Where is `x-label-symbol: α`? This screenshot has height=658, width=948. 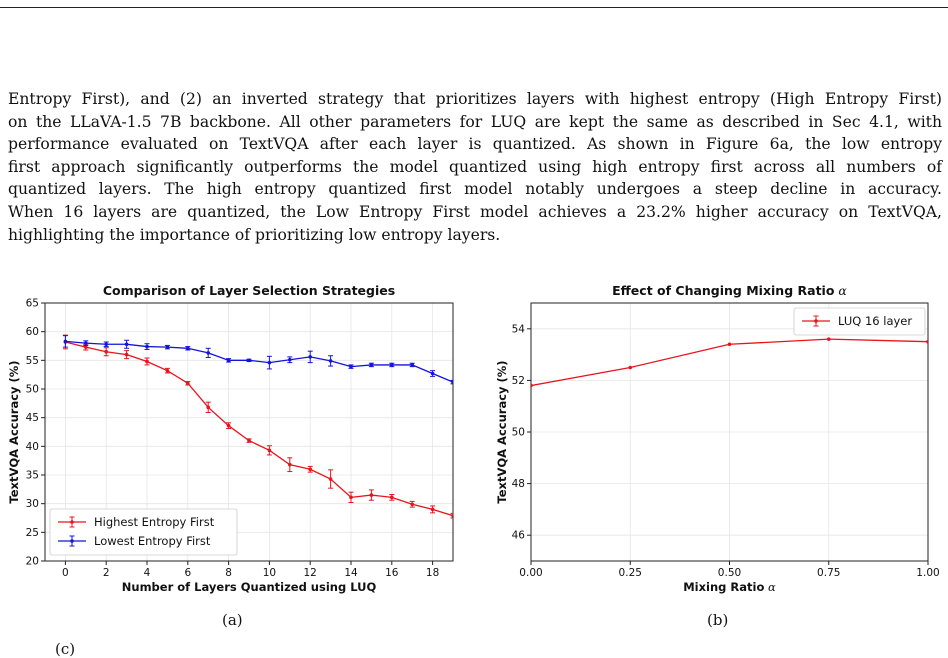
x-label-symbol: α is located at coordinates (770, 587).